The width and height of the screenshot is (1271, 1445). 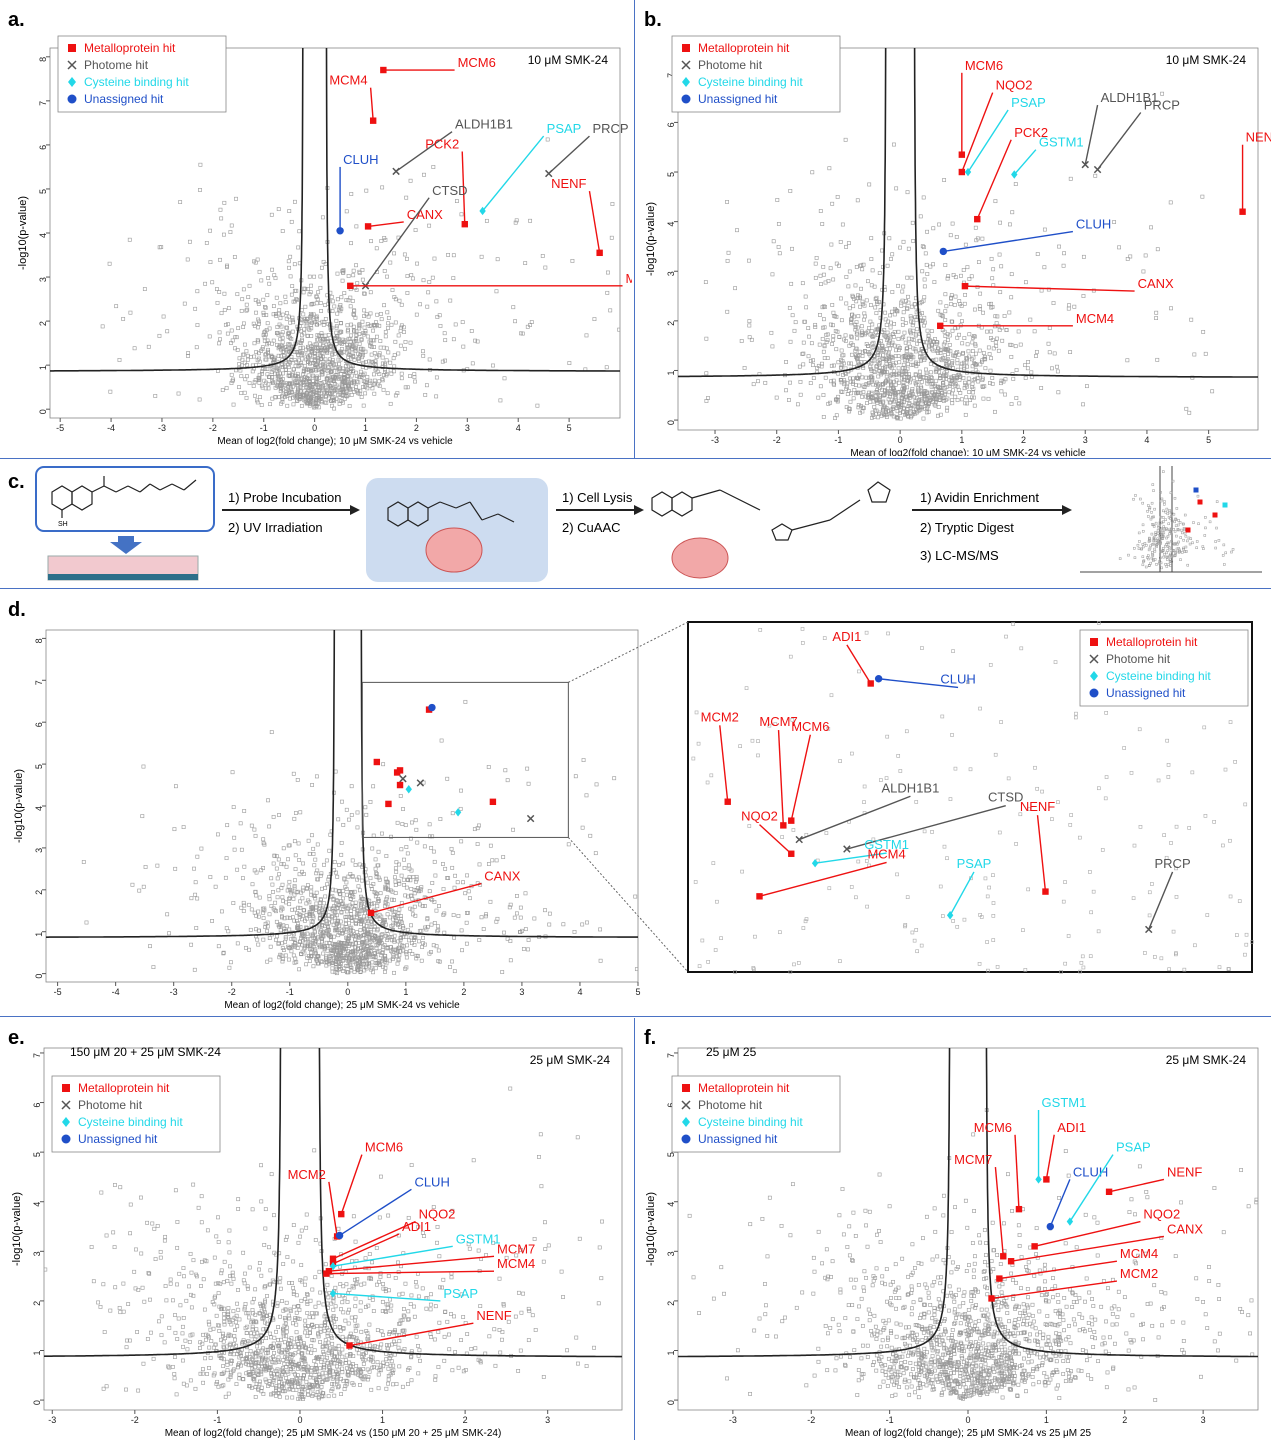 I want to click on hit-marker-aldh1b1, so click(x=403, y=779).